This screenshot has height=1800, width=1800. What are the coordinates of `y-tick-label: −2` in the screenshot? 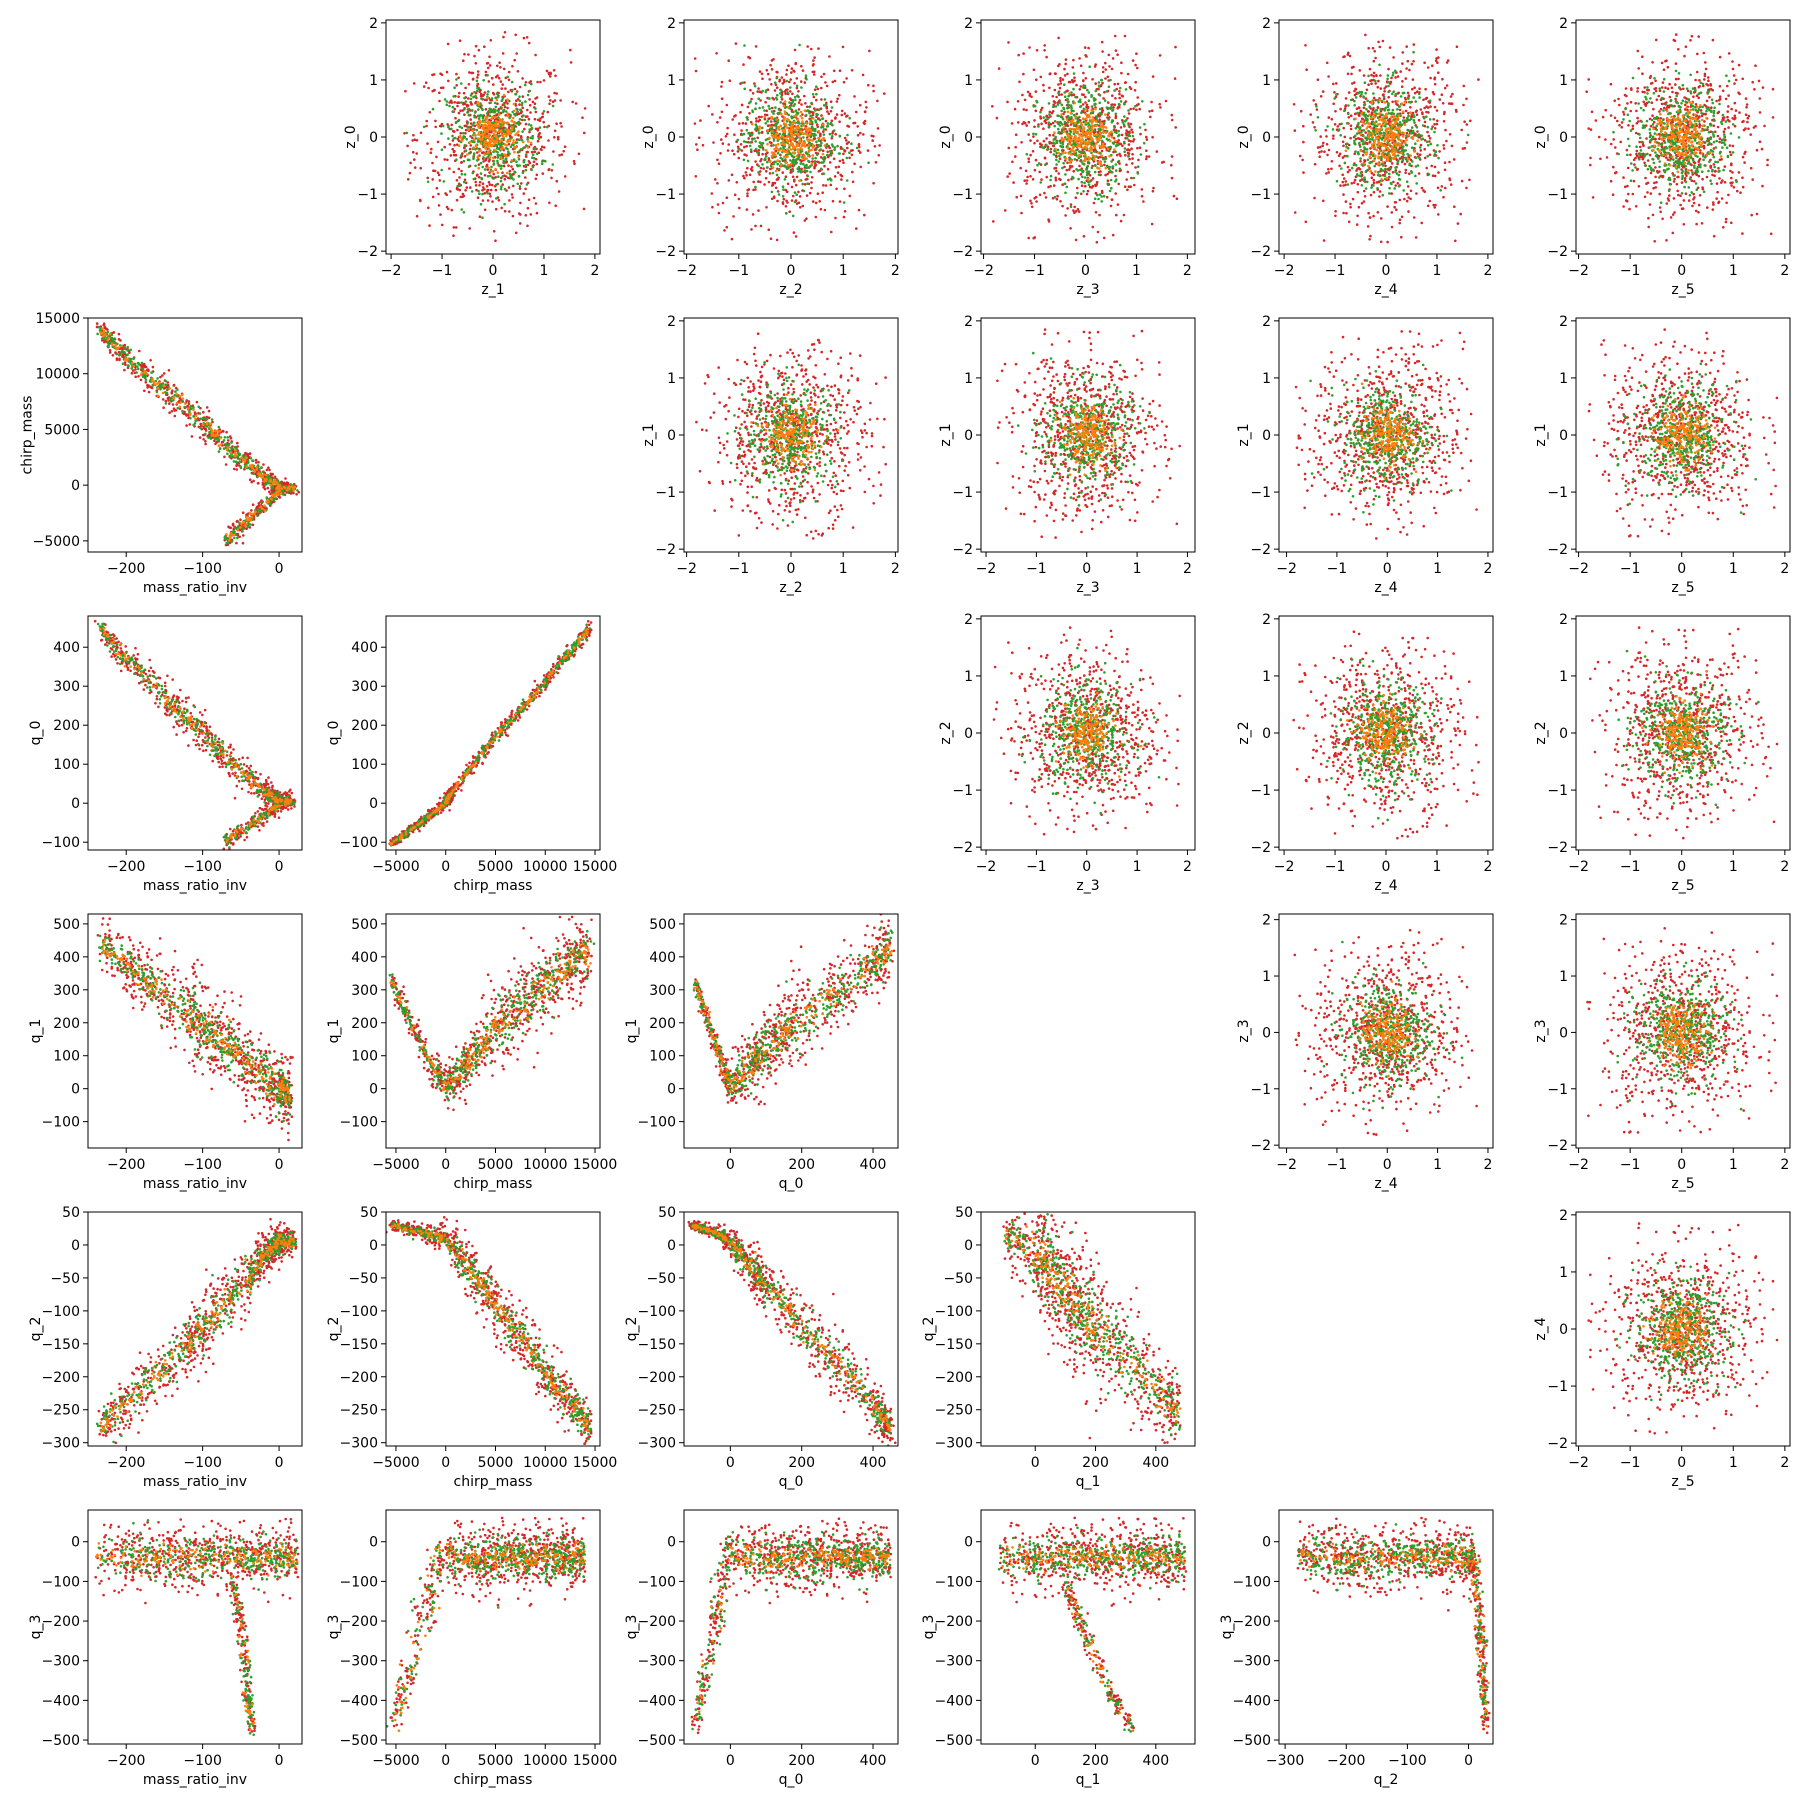 It's located at (665, 252).